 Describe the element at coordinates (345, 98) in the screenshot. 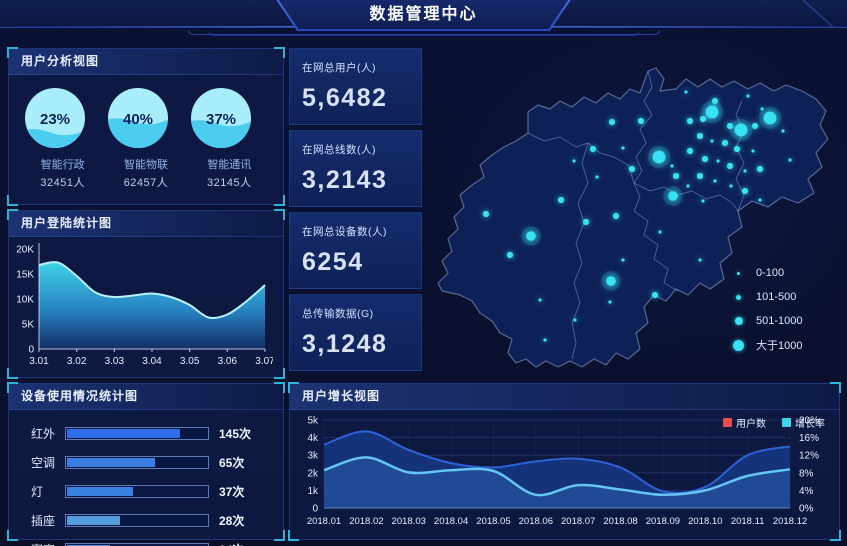

I see `stat-value: 5,6482` at that location.